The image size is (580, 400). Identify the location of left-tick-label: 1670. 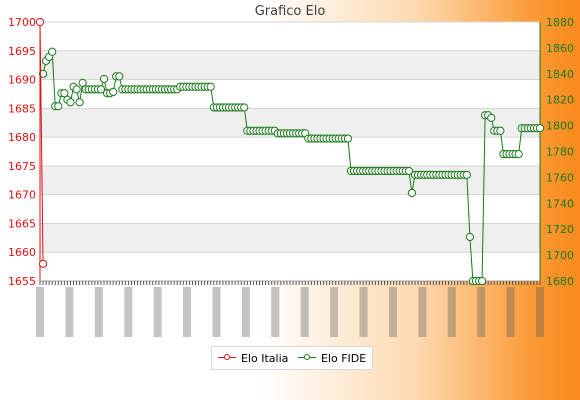
(22, 195).